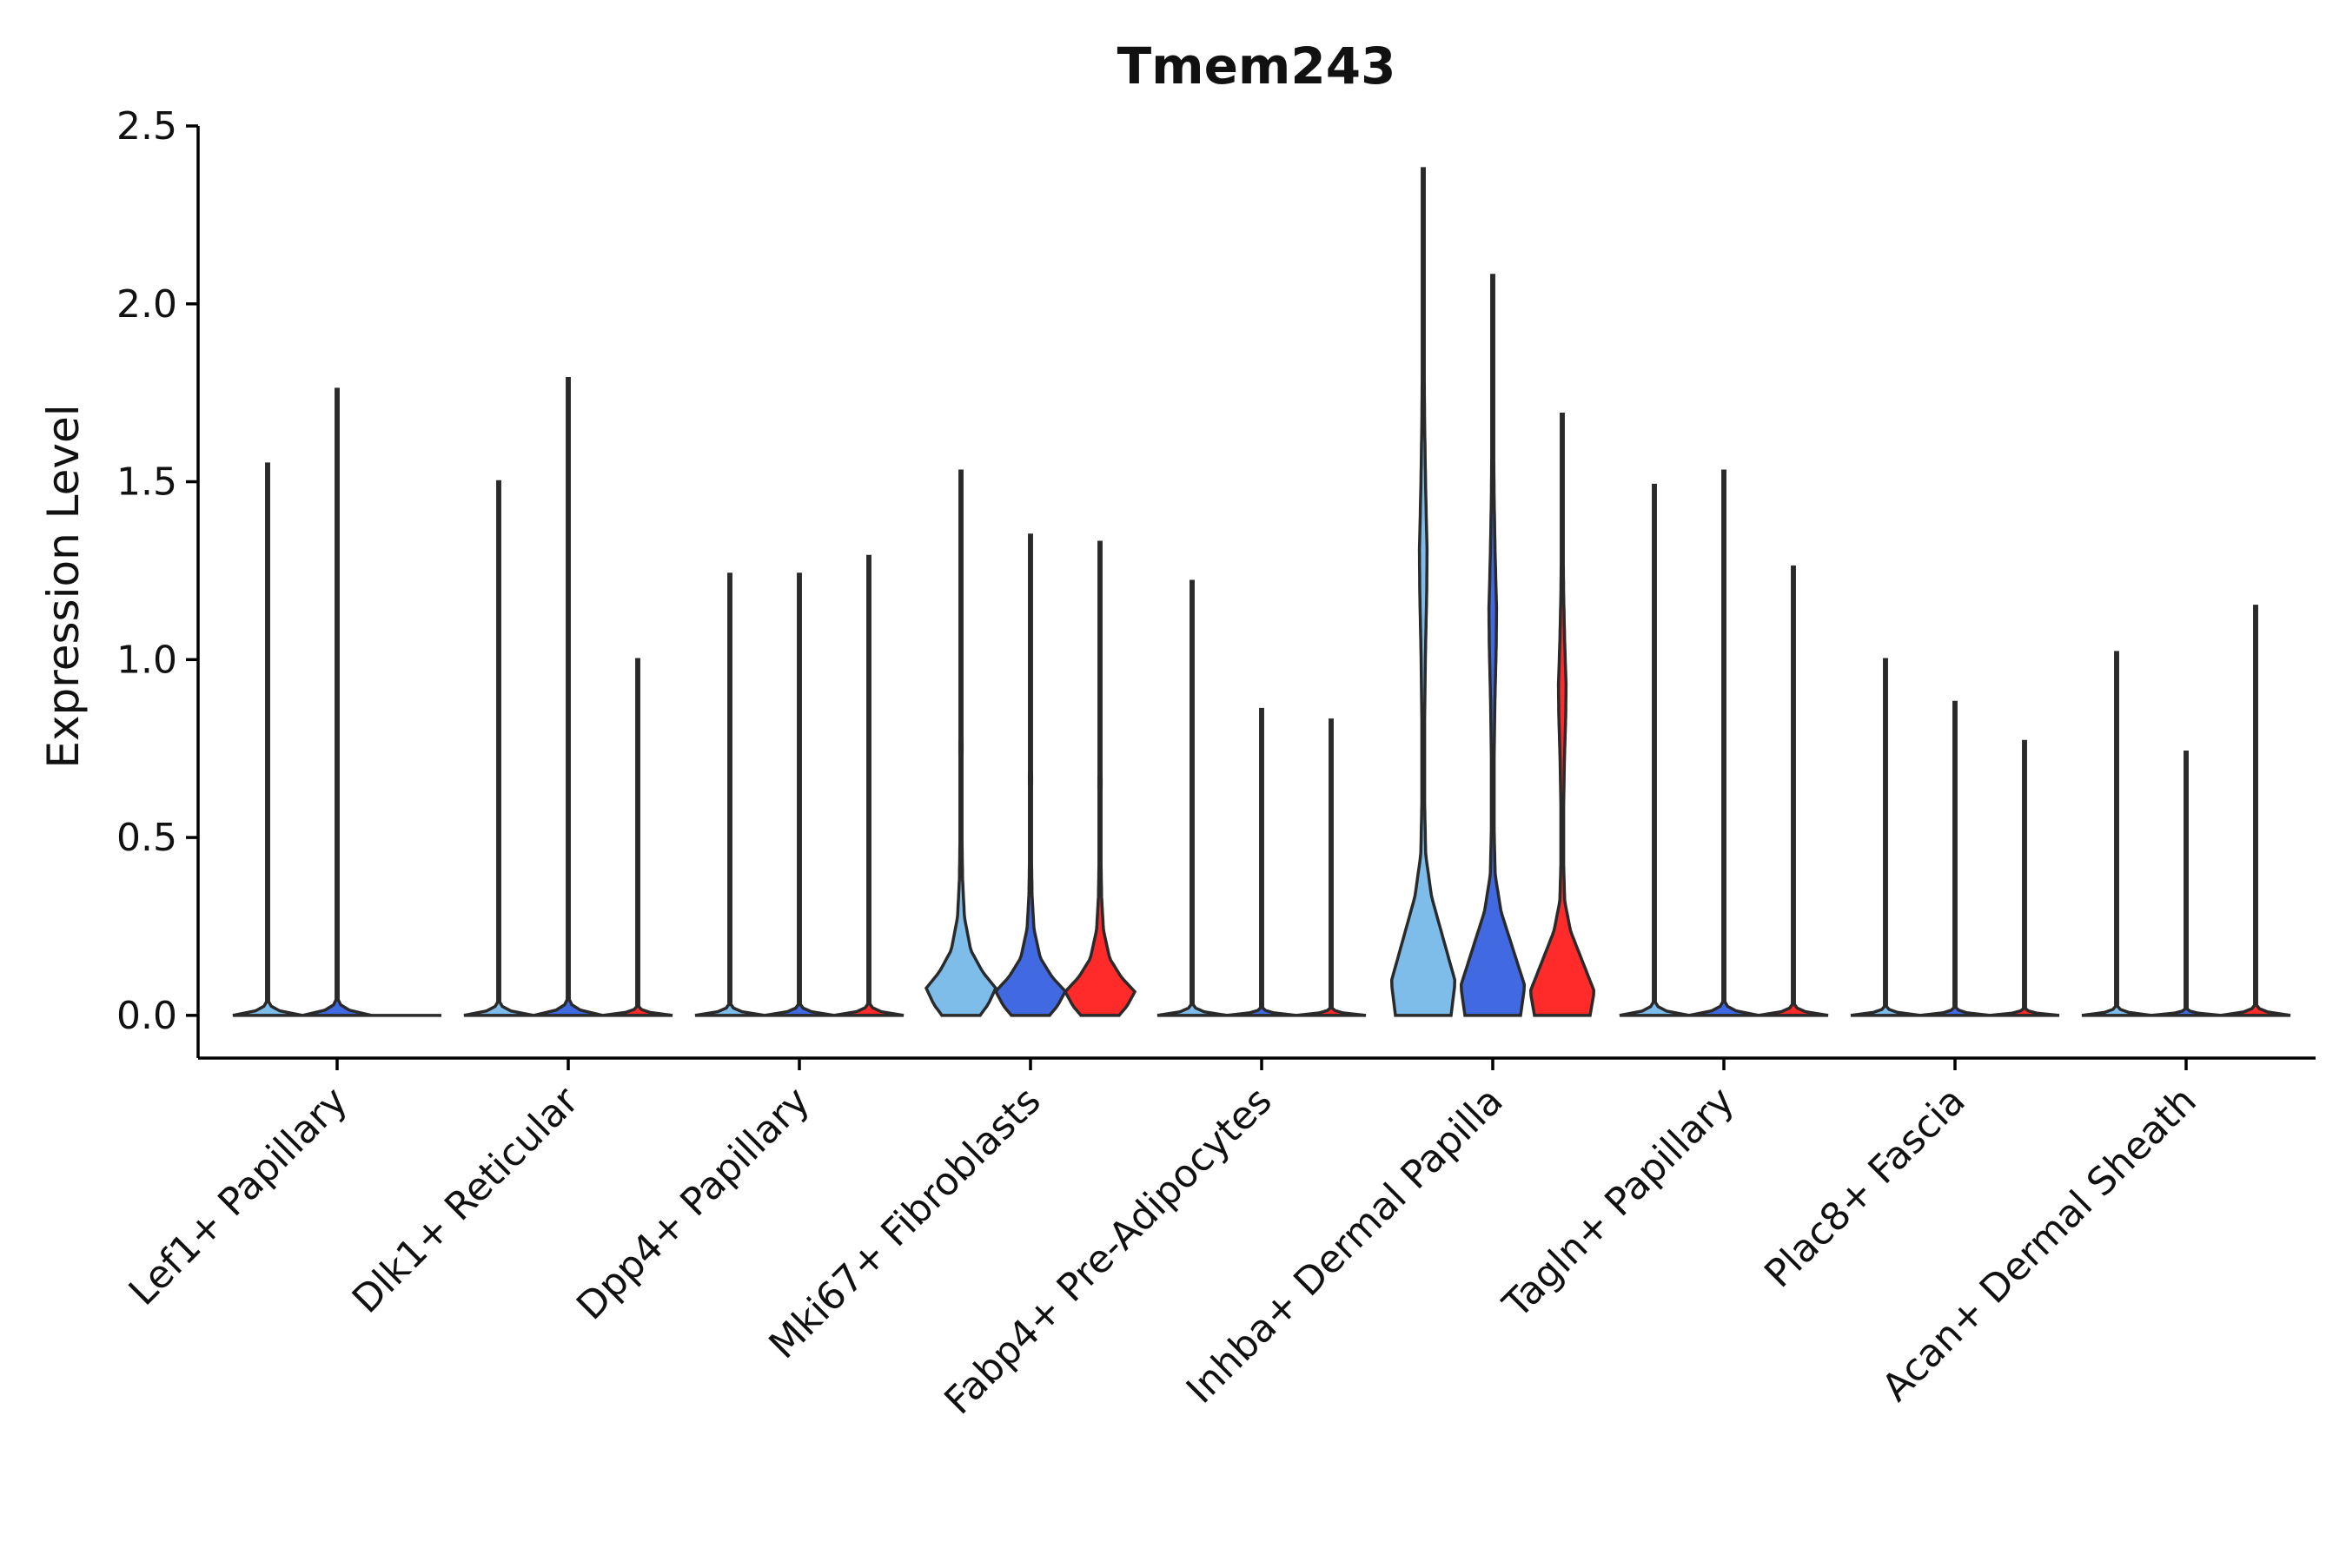 Image resolution: width=2346 pixels, height=1568 pixels. Describe the element at coordinates (63, 586) in the screenshot. I see `y-axis-label: Expression Level` at that location.